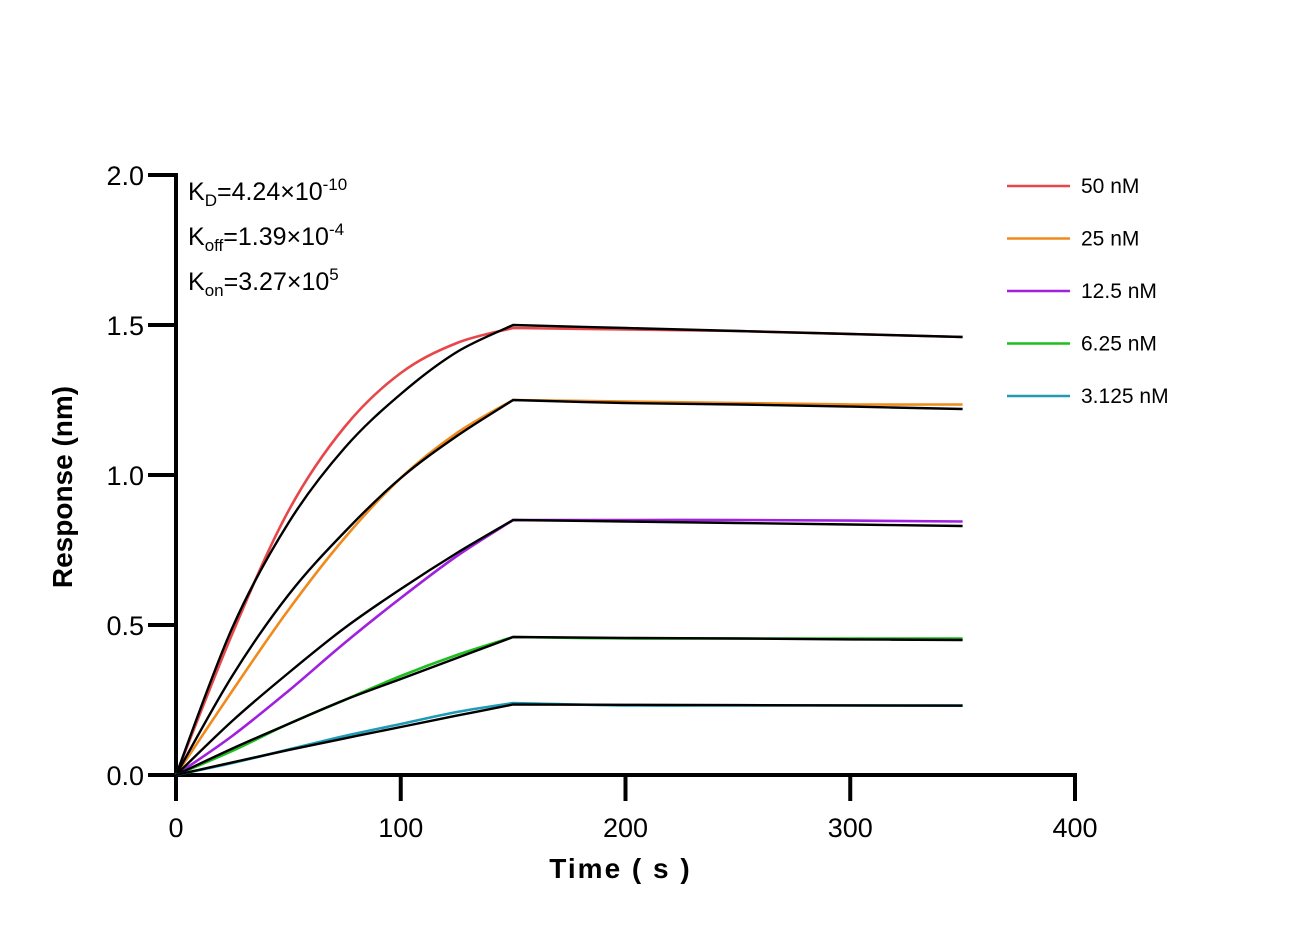 Image resolution: width=1292 pixels, height=929 pixels. Describe the element at coordinates (268, 192) in the screenshot. I see `annotation-kd: KD=4.24×10-10` at that location.